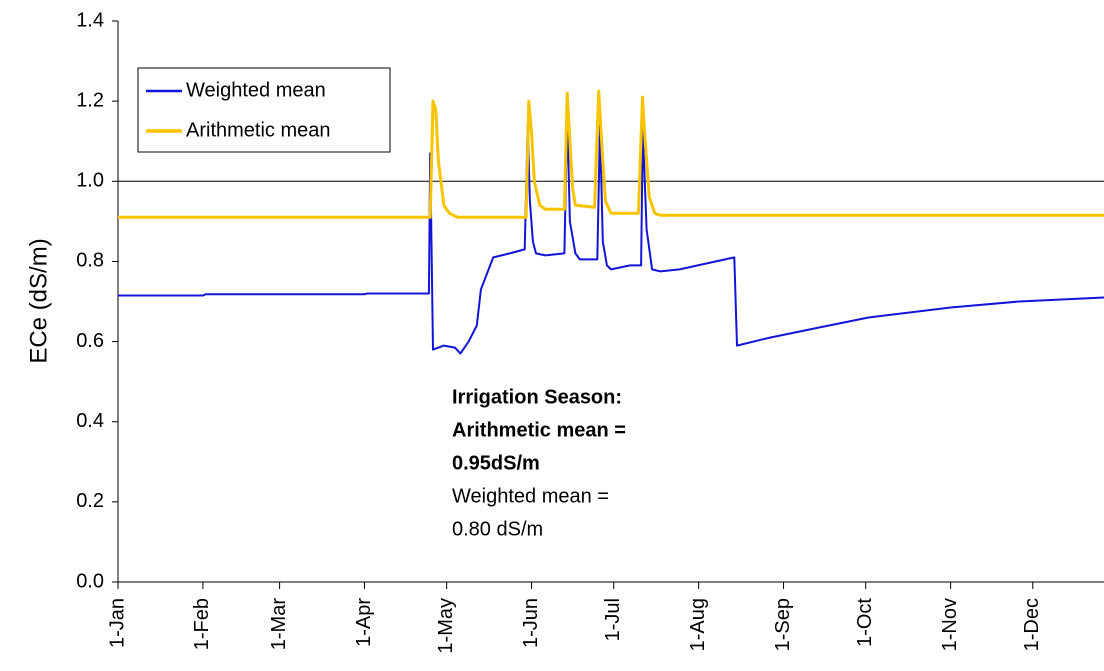  I want to click on annotation: Arithmetic mean =, so click(539, 430).